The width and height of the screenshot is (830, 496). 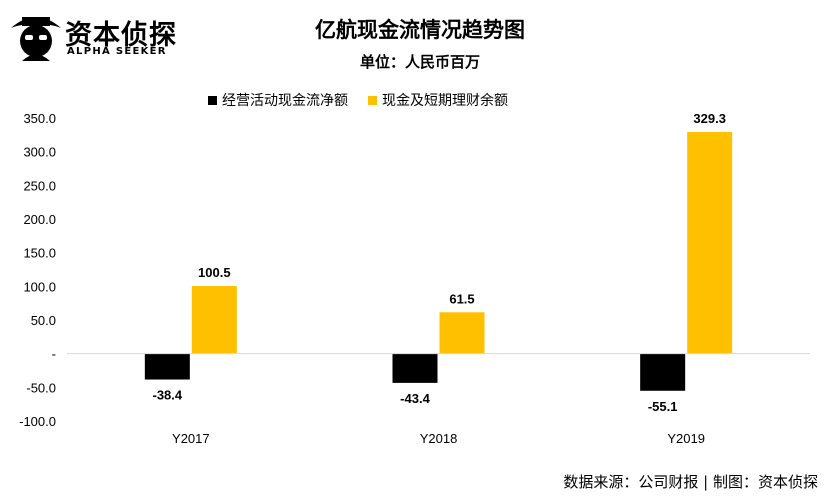 What do you see at coordinates (372, 100) in the screenshot?
I see `legend-swatch-cash-balance` at bounding box center [372, 100].